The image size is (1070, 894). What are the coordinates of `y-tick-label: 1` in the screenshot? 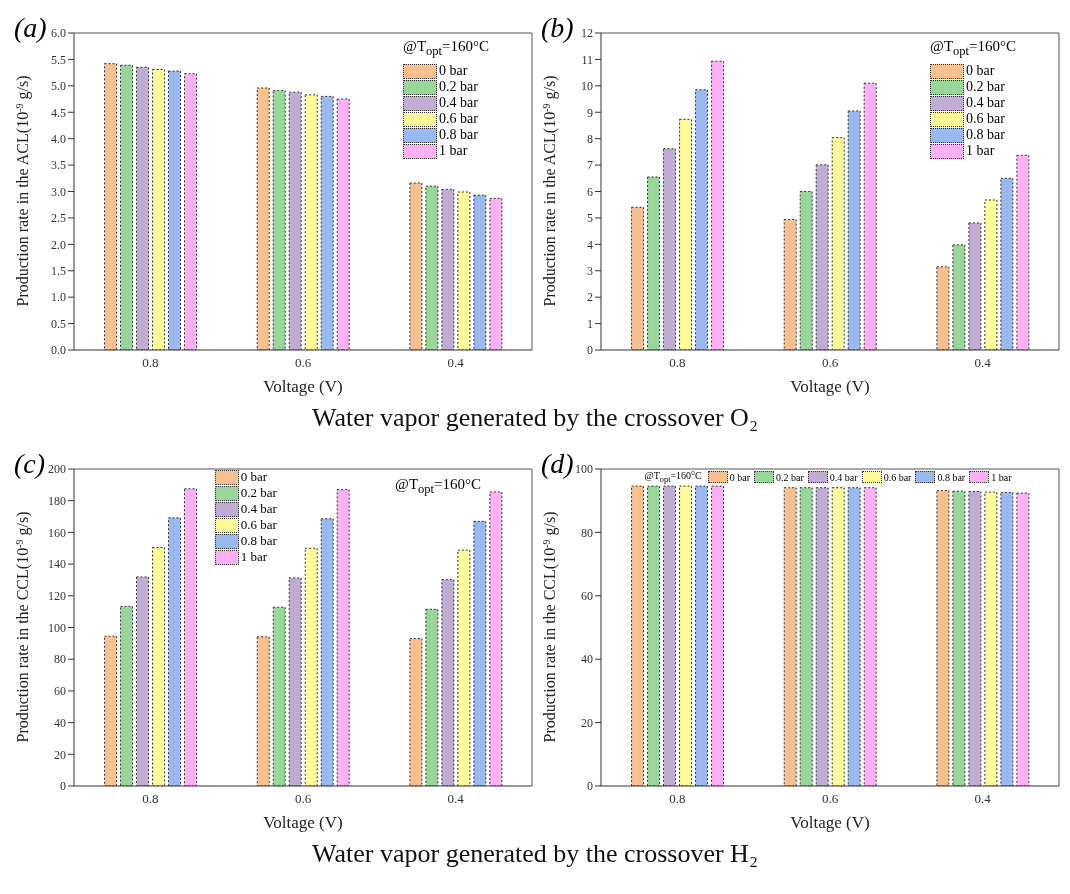 It's located at (590, 323).